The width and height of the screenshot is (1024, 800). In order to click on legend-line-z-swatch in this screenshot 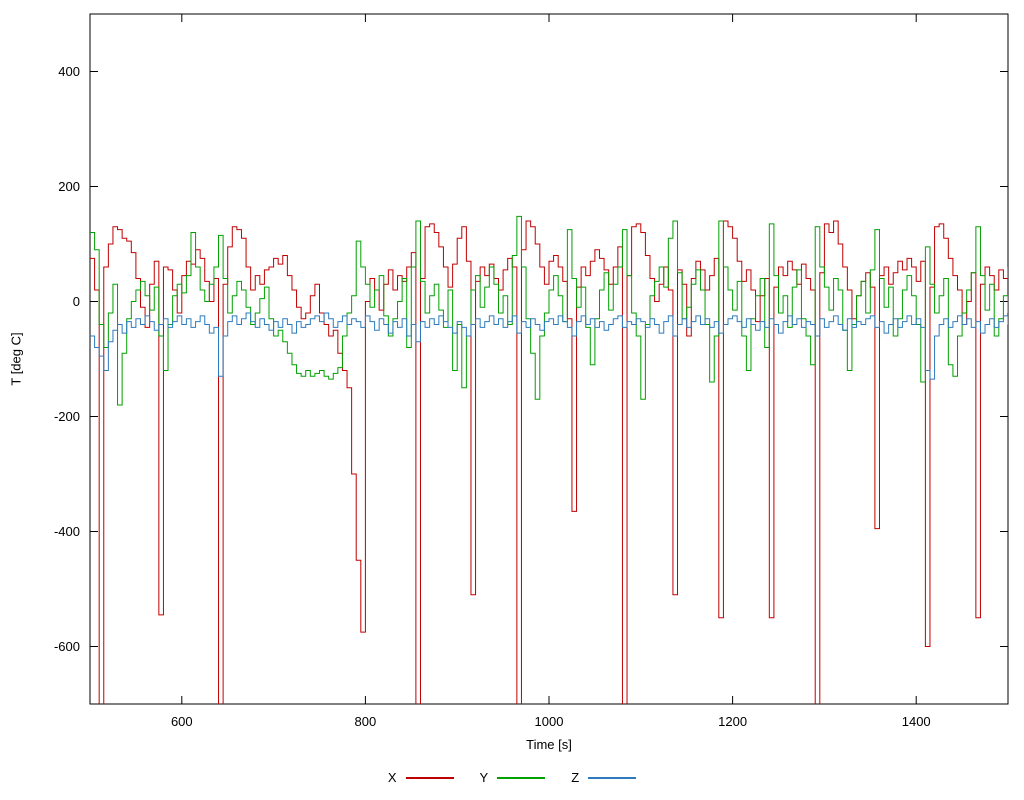, I will do `click(612, 777)`.